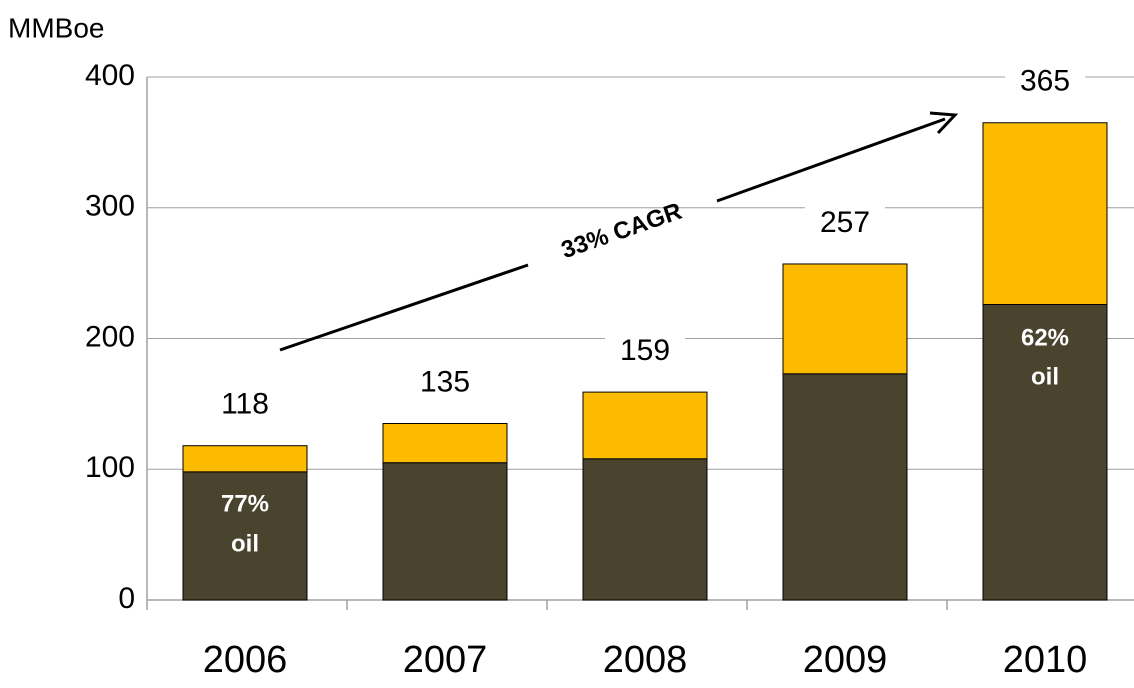  What do you see at coordinates (110, 75) in the screenshot?
I see `y-tick-label: 400` at bounding box center [110, 75].